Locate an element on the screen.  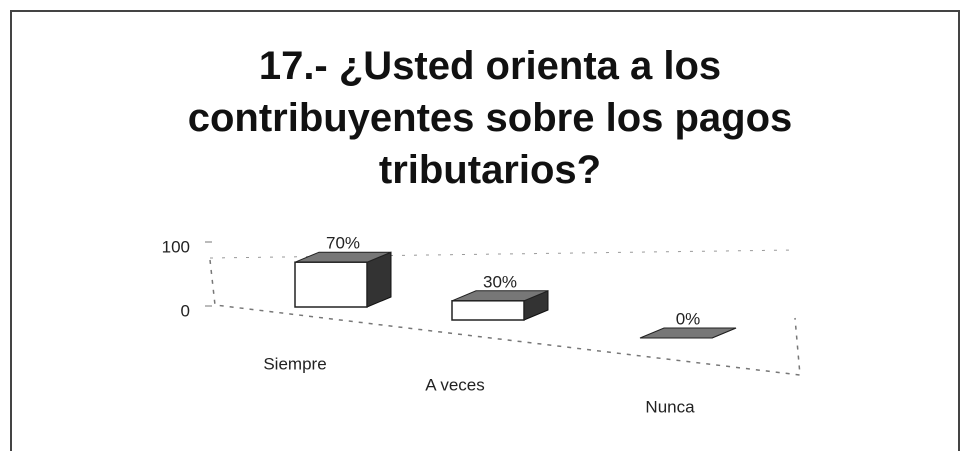
data-label: 30% is located at coordinates (500, 281).